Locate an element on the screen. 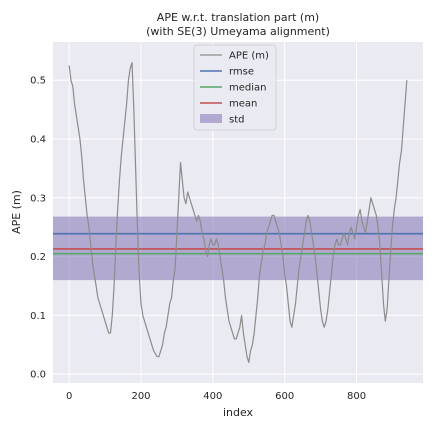 The image size is (432, 432). legend-box is located at coordinates (235, 87).